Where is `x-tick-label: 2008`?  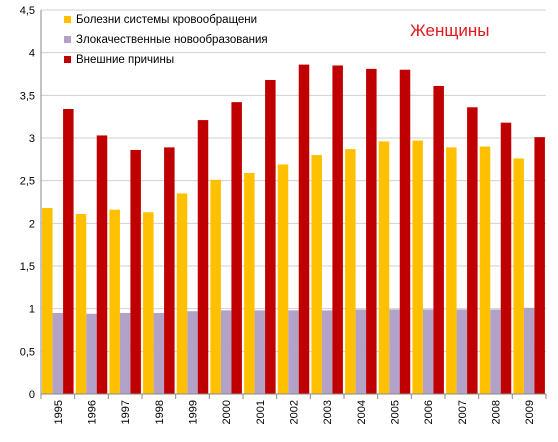 x-tick-label: 2008 is located at coordinates (497, 412).